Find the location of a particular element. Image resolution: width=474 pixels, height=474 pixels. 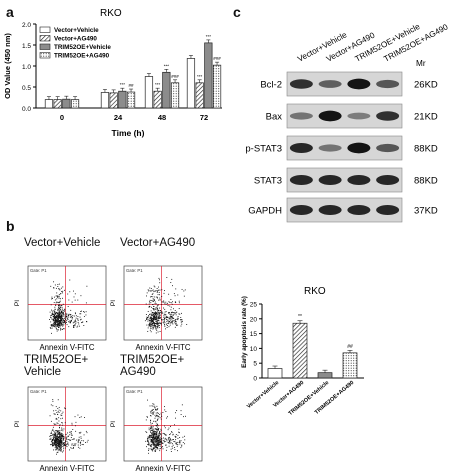

bar-white is located at coordinates (49, 104).